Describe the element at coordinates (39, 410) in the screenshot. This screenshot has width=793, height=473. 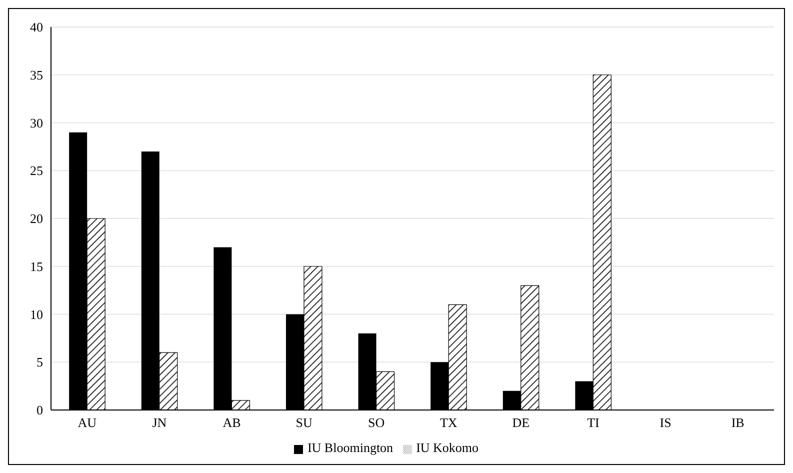
I see `y-tick-label: 0` at that location.